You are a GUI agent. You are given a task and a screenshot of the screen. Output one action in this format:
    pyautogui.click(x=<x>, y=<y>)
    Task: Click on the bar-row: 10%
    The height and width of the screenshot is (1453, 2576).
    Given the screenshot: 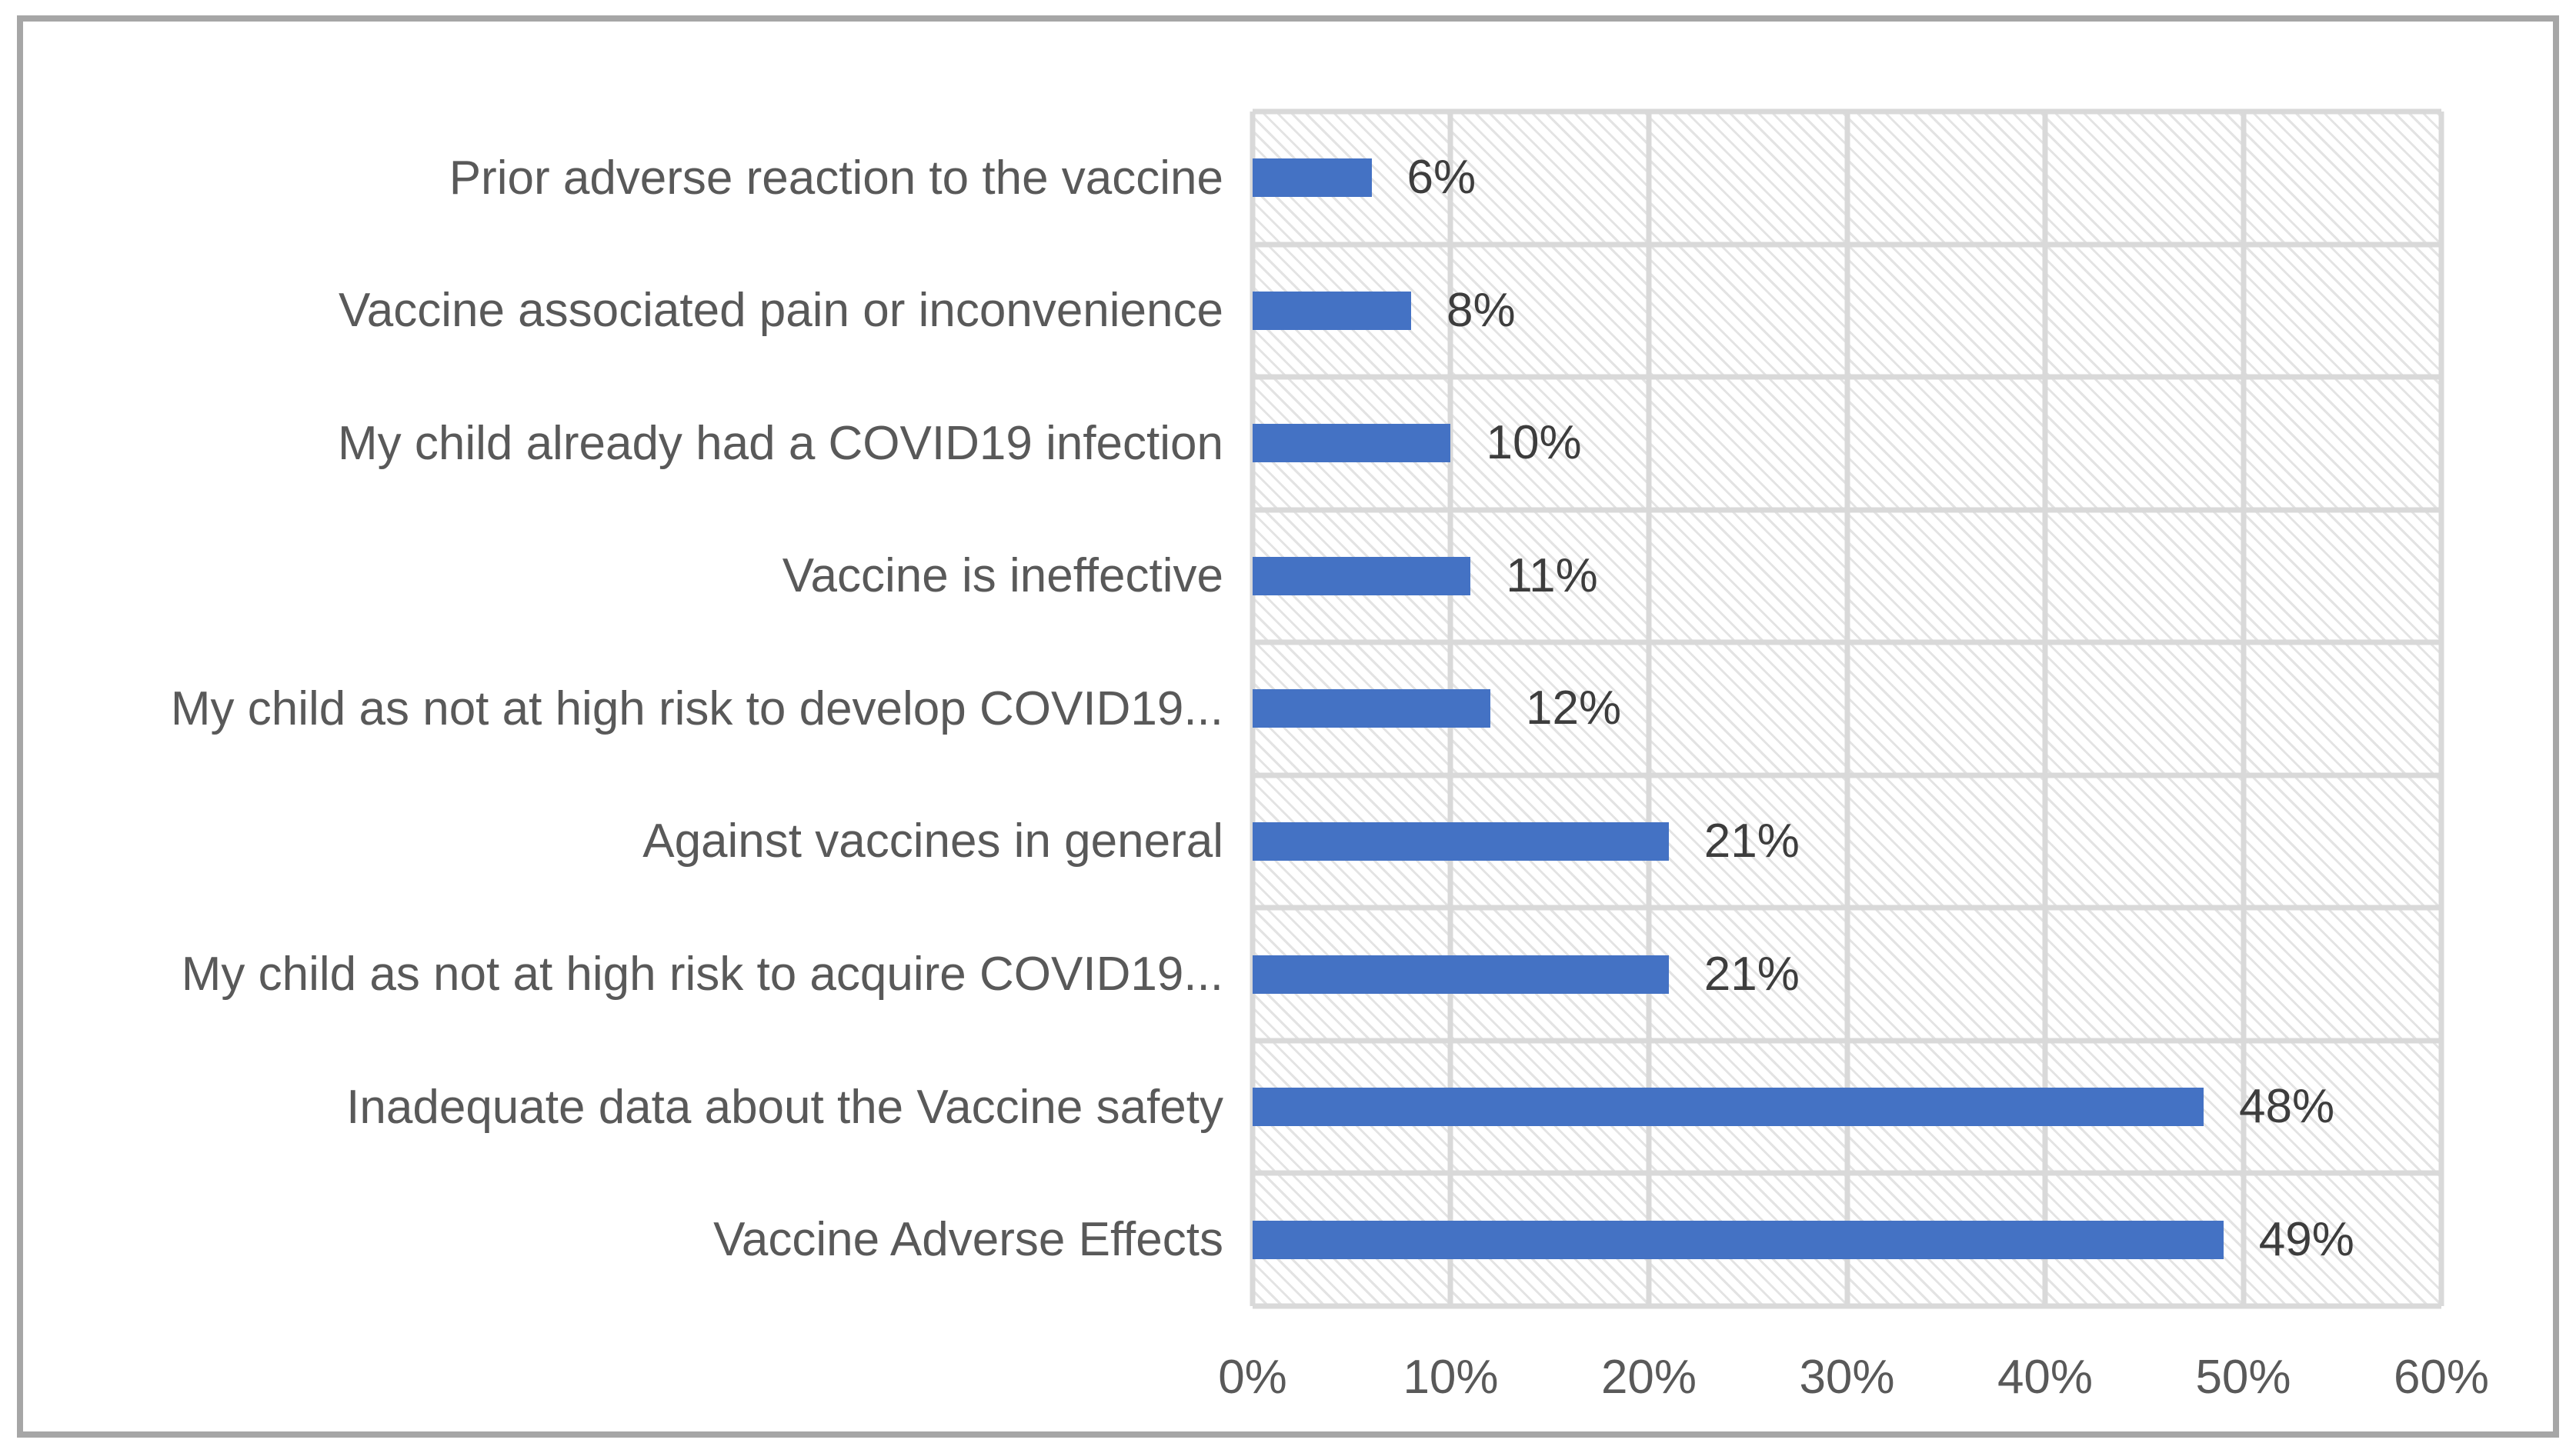 What is the action you would take?
    pyautogui.click(x=1847, y=444)
    